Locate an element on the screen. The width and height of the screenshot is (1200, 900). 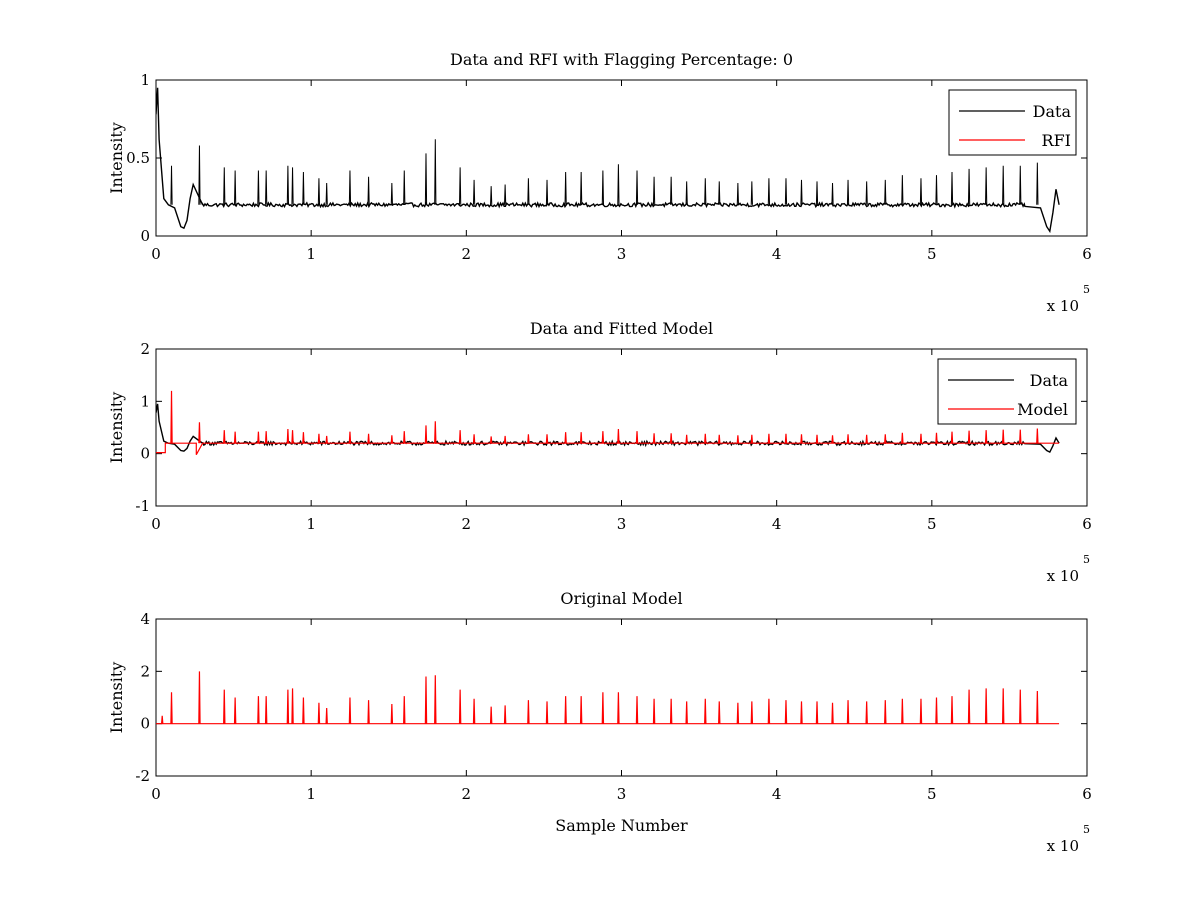
x-tick-label: 2 is located at coordinates (467, 524).